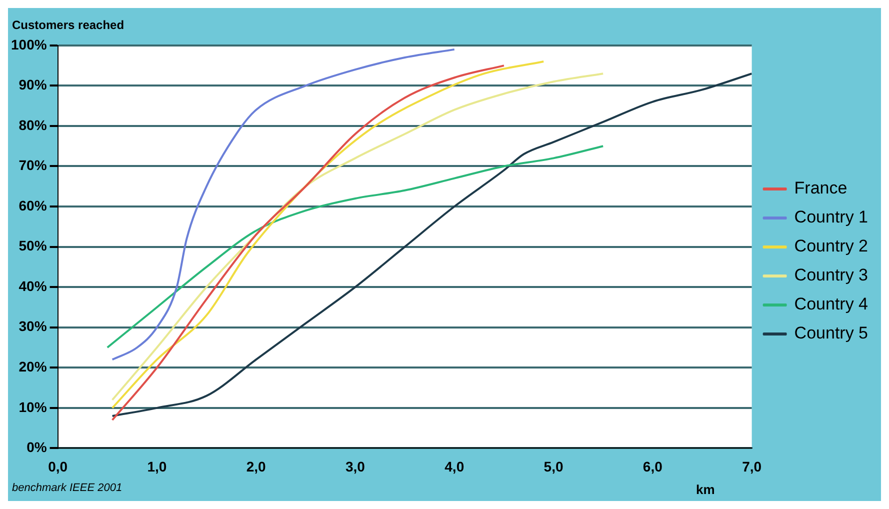 The image size is (889, 509). I want to click on legend-label: Country 4, so click(831, 304).